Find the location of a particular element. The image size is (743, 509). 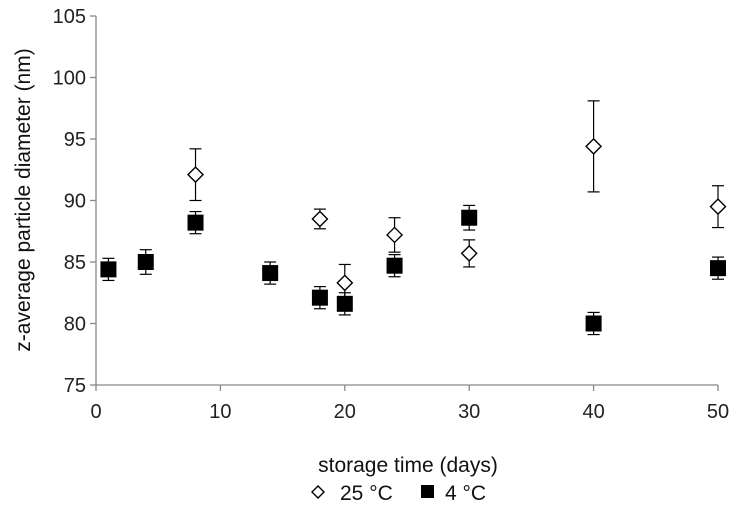

y-tick-label: 100 is located at coordinates (69, 79).